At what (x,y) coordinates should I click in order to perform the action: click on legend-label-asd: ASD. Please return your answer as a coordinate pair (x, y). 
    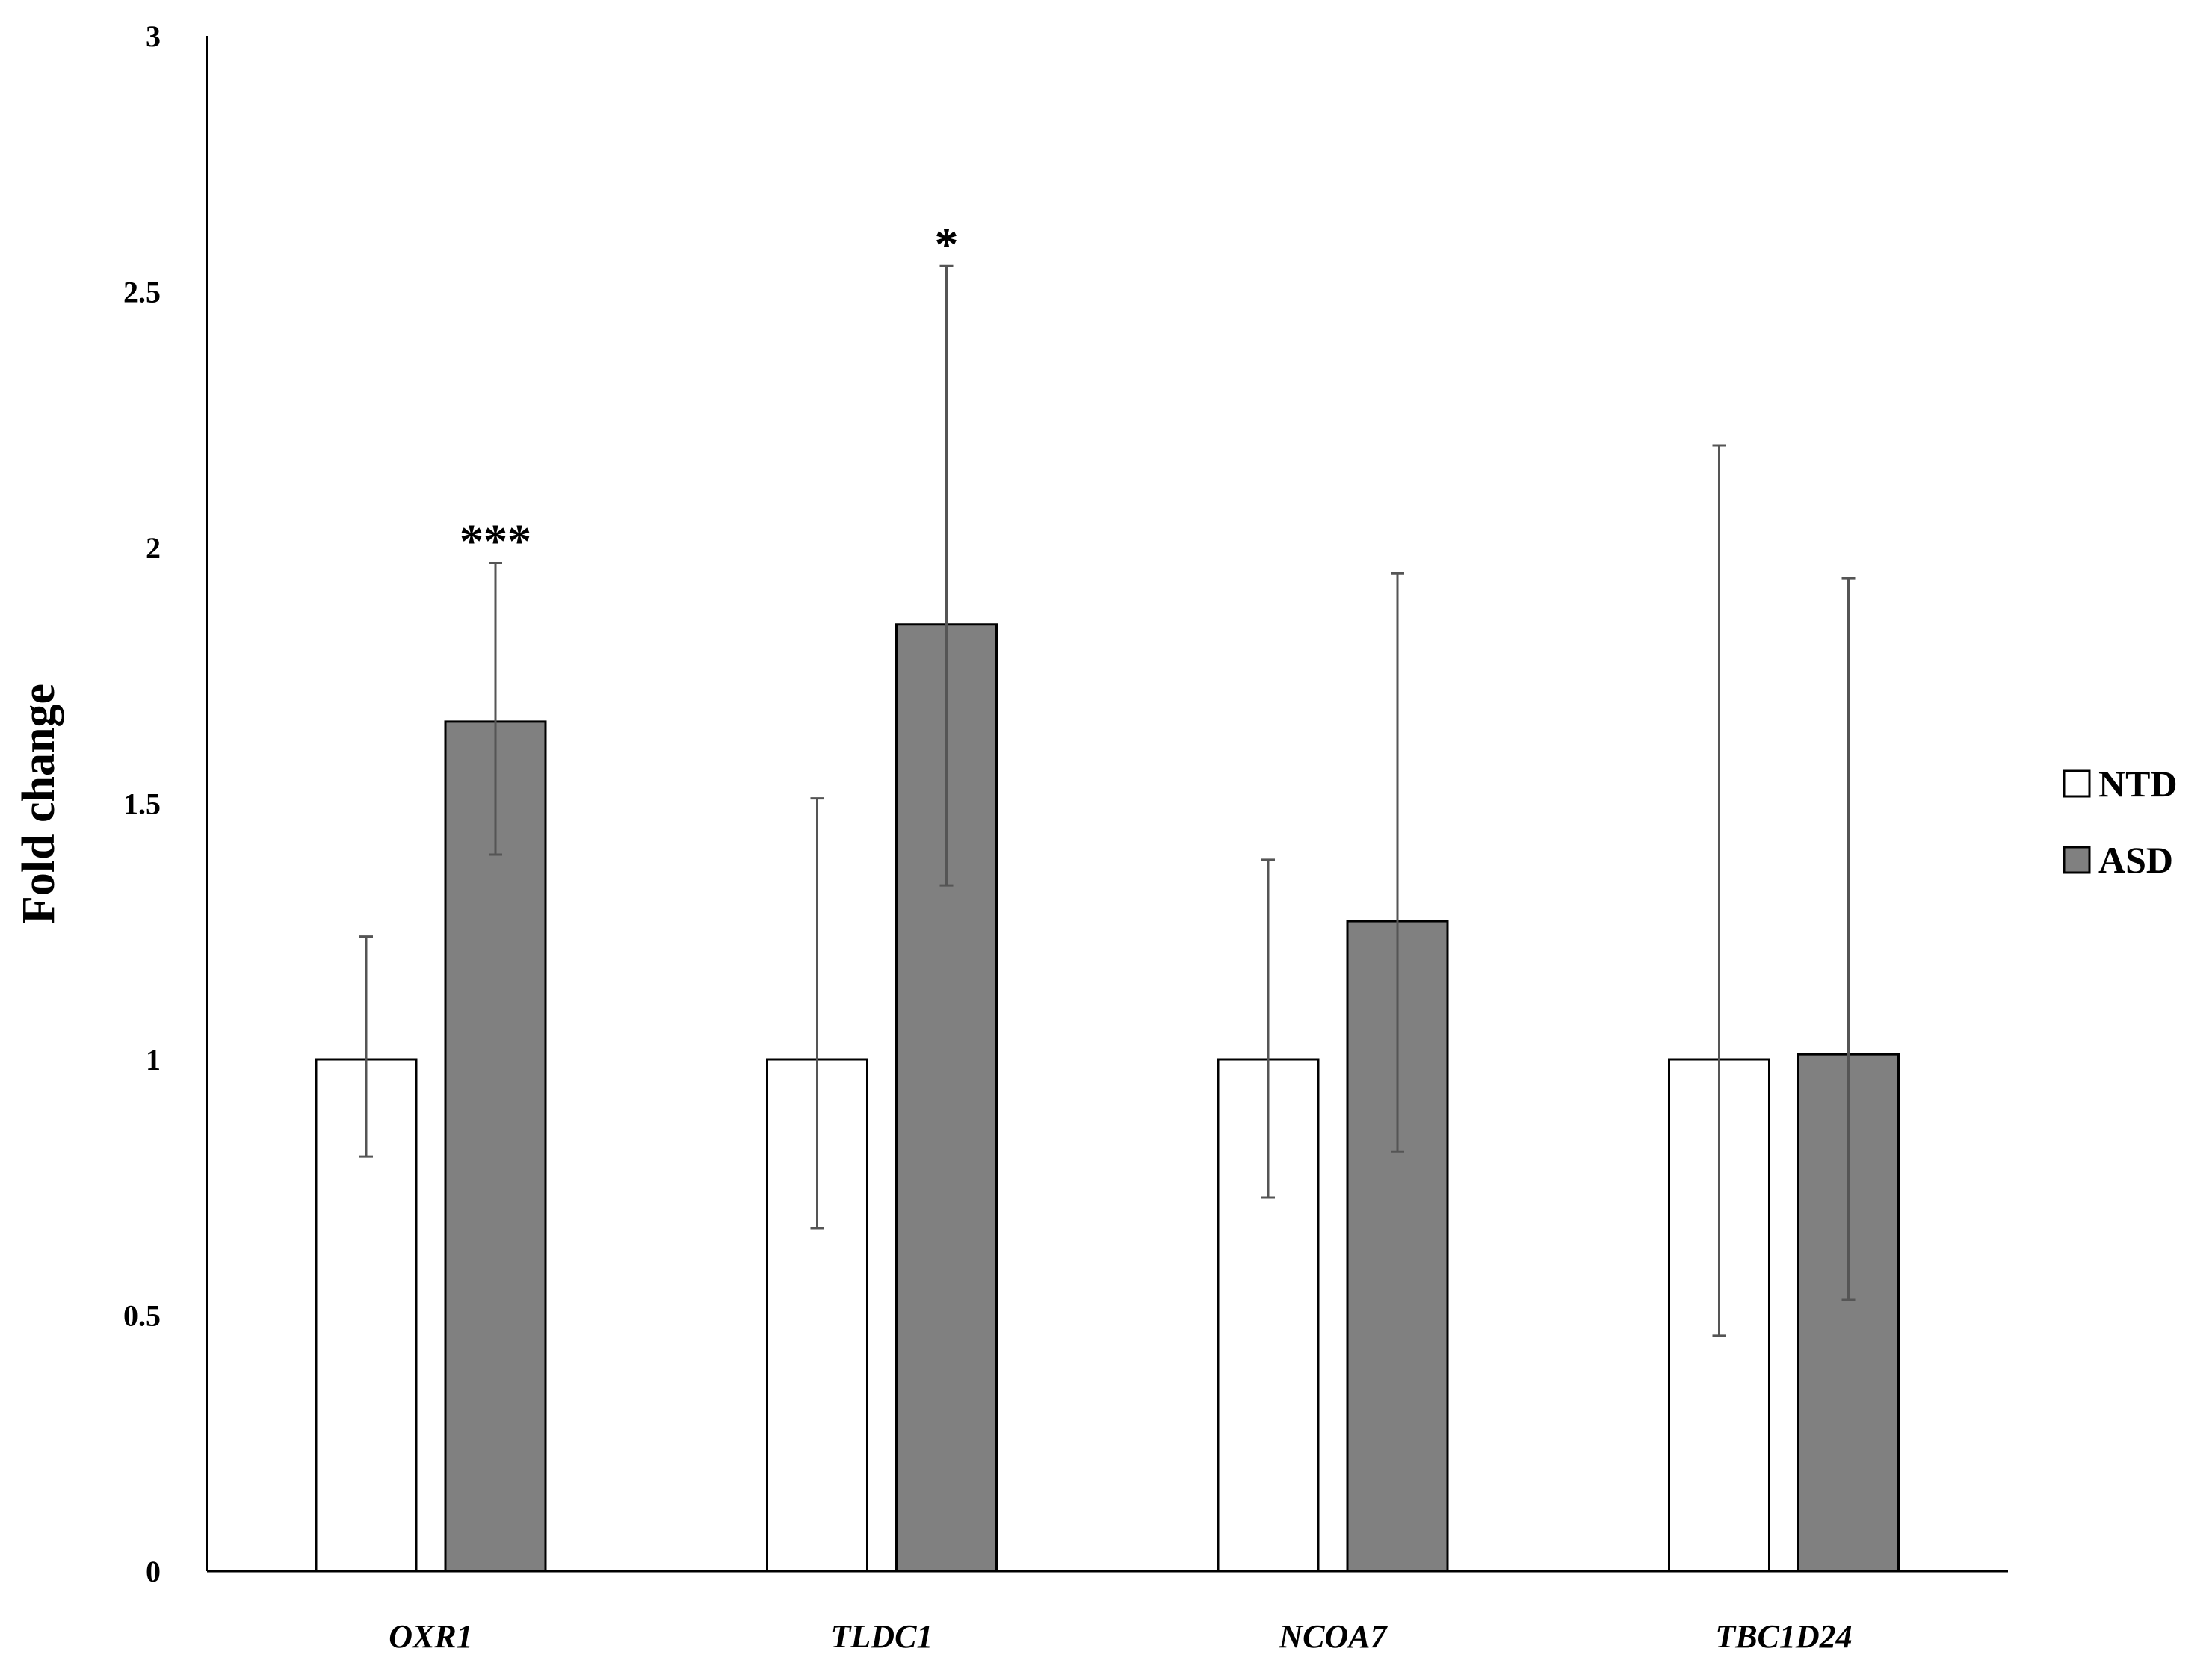
    Looking at the image, I should click on (2135, 860).